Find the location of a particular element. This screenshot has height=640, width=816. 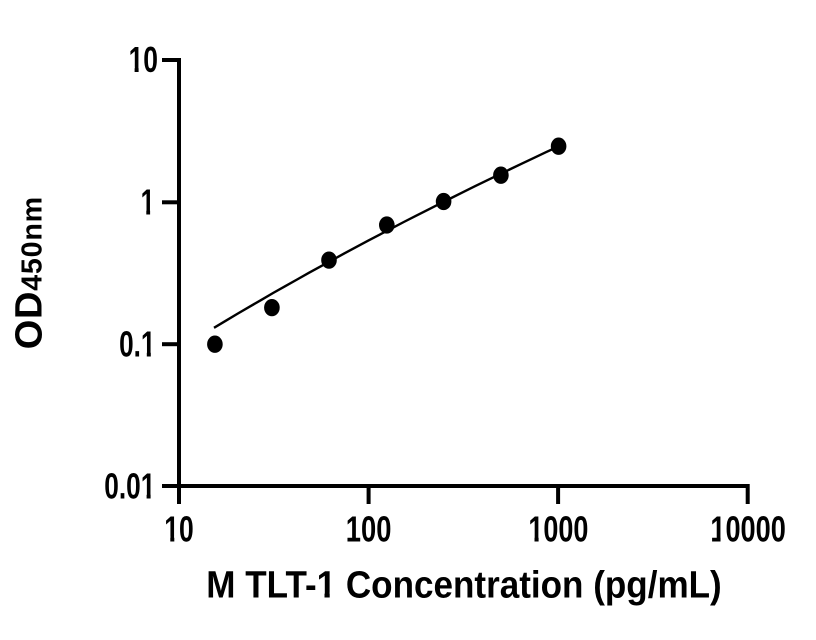

svg-text: M TLT-1 Concentration (pg/mL) is located at coordinates (463, 584).